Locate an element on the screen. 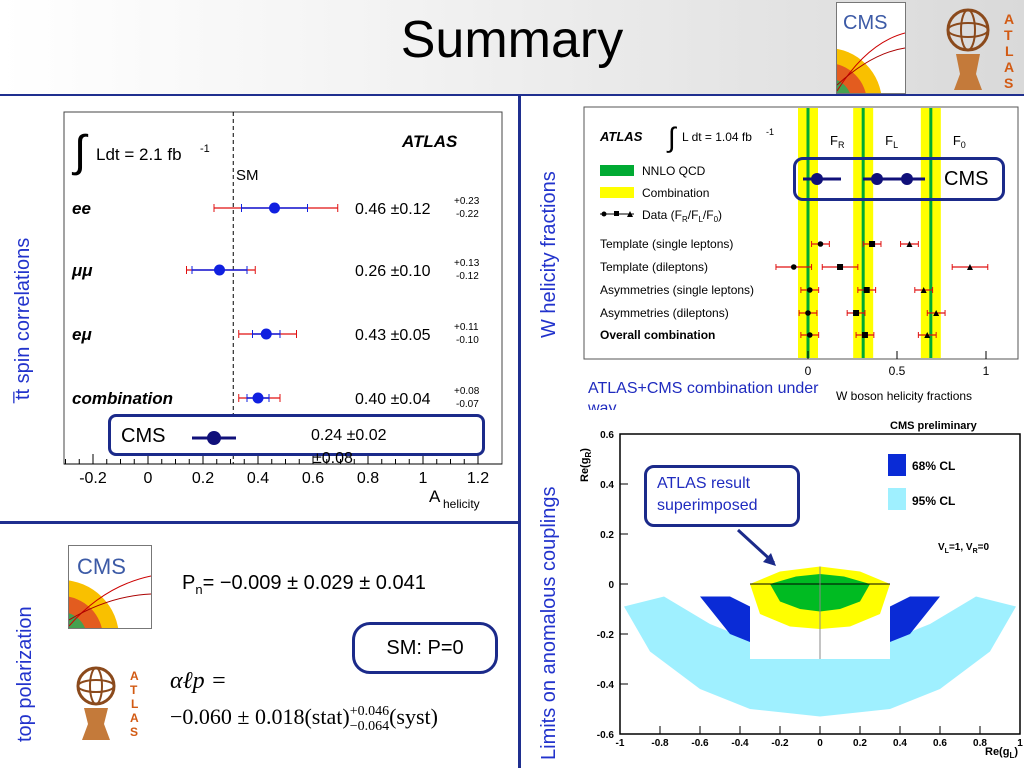 This screenshot has width=1024, height=768. y-tick-label: -0.6 is located at coordinates (606, 735).